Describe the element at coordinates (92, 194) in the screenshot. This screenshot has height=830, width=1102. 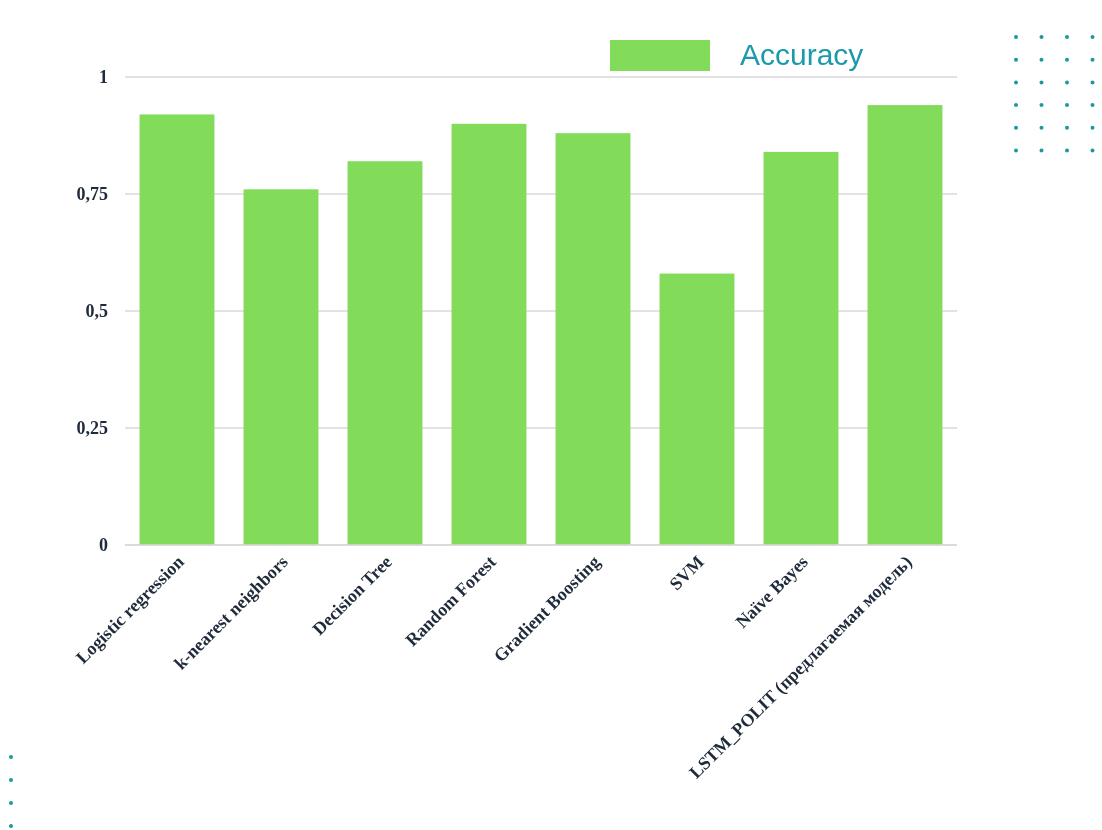
I see `y-tick-label: 0,75` at that location.